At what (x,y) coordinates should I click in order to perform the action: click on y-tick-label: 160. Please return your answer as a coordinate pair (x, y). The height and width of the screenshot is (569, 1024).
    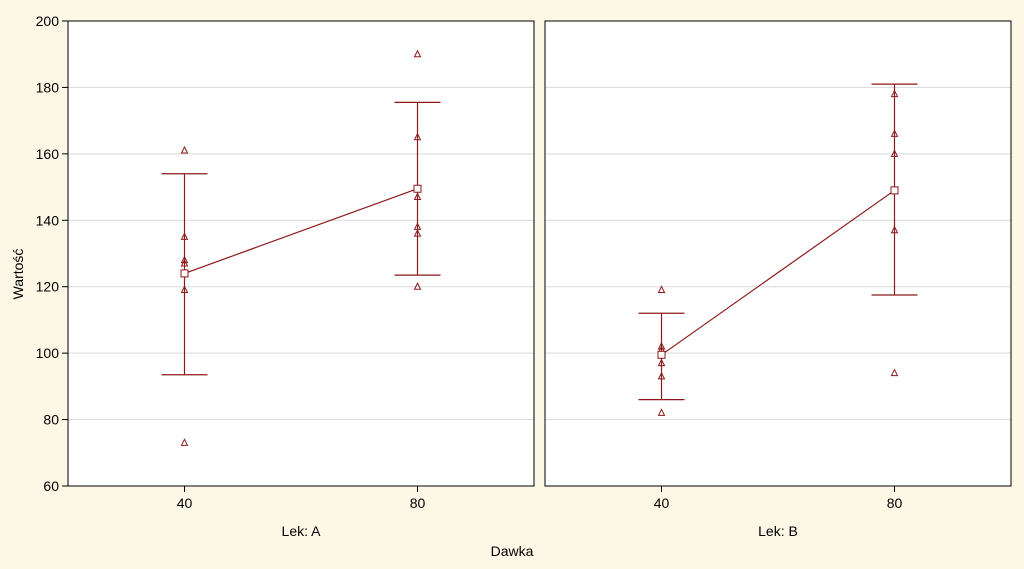
    Looking at the image, I should click on (48, 154).